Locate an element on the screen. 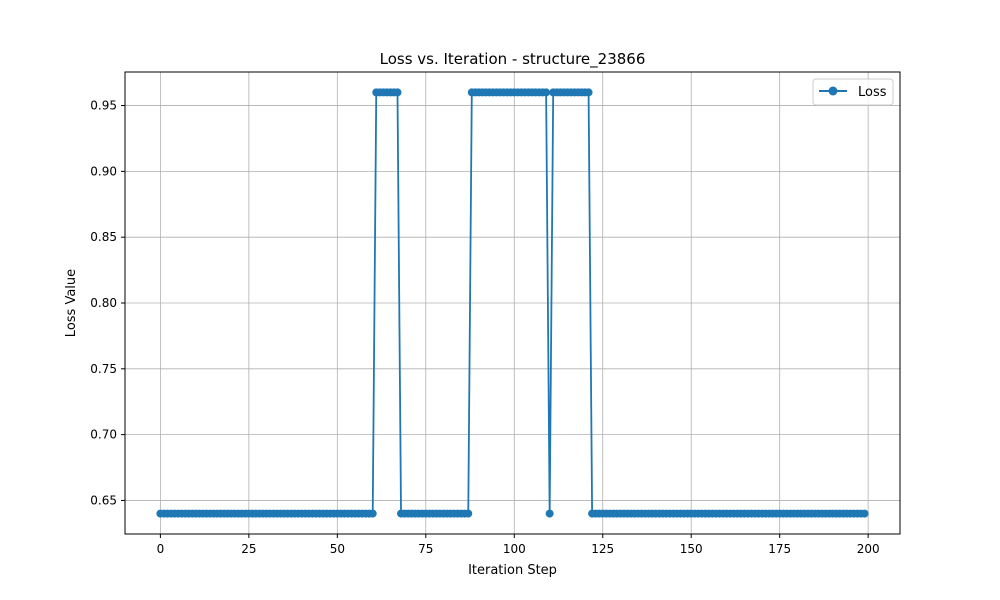 This screenshot has width=1000, height=600. x-axis-ticks: 0 25 50 75 100 125 150 175 200 is located at coordinates (518, 545).